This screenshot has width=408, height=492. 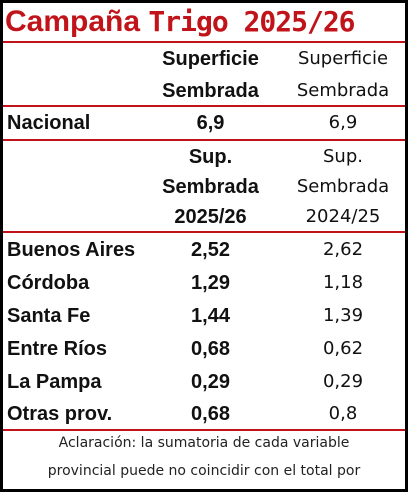 What do you see at coordinates (210, 157) in the screenshot?
I see `header2-col1-line1: Sup.` at bounding box center [210, 157].